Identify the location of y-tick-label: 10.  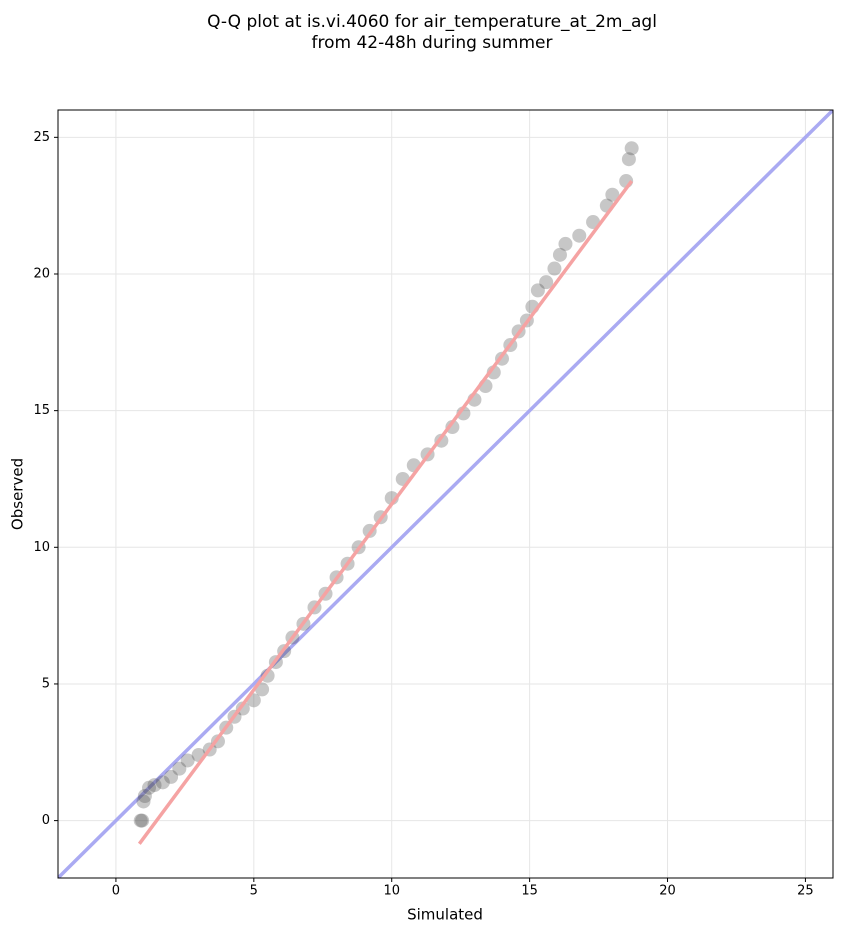
(41, 547).